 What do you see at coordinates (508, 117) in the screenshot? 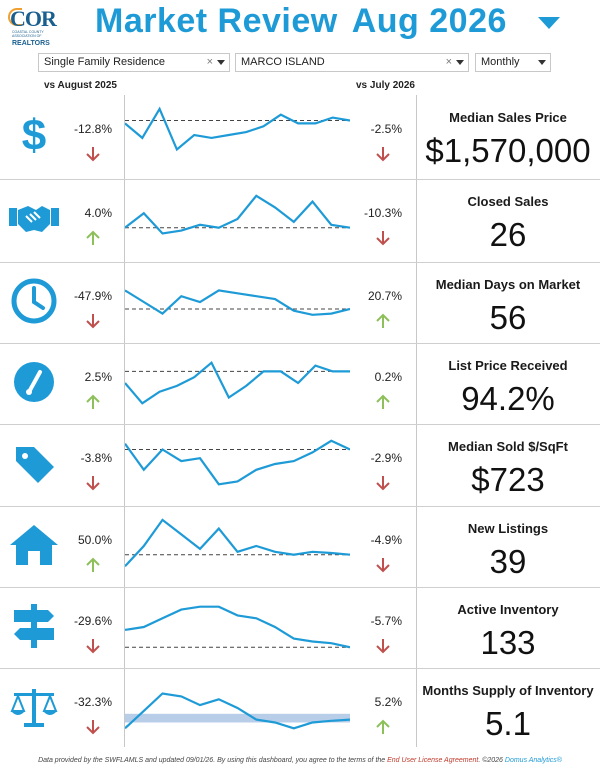
I see `metric-label: Median Sales Price` at bounding box center [508, 117].